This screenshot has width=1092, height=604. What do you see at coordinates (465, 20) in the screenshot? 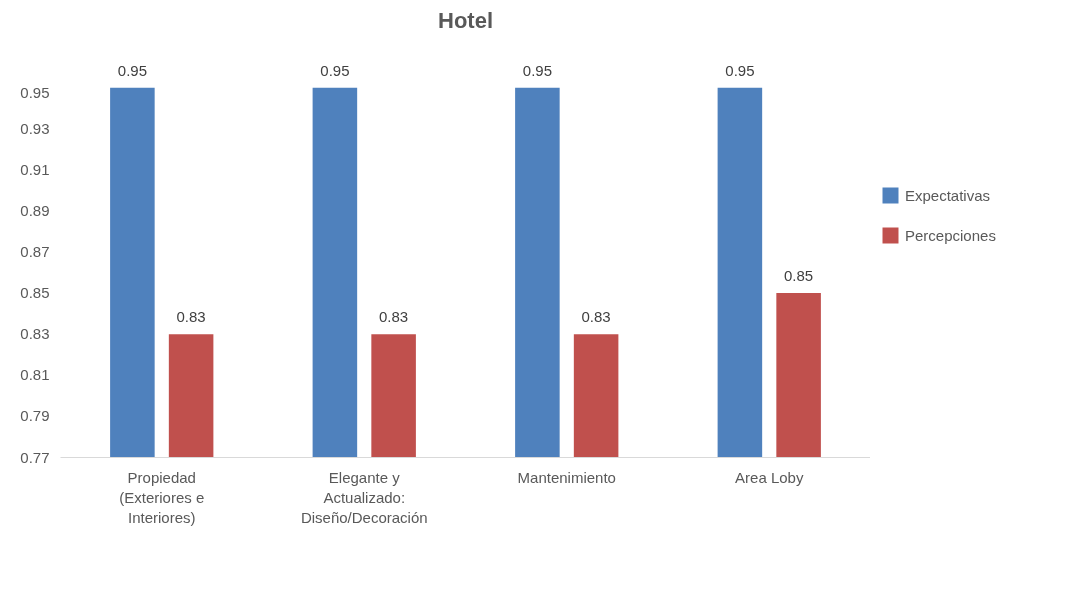
I see `chart-title: Hotel` at bounding box center [465, 20].